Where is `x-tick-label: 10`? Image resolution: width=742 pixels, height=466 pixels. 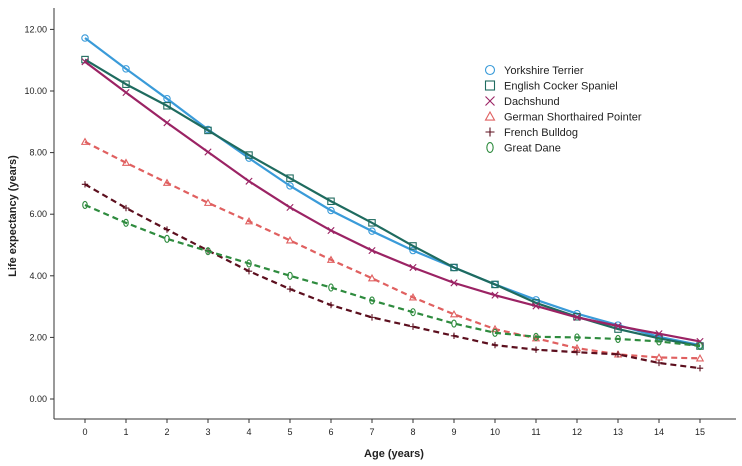
x-tick-label: 10 is located at coordinates (495, 432).